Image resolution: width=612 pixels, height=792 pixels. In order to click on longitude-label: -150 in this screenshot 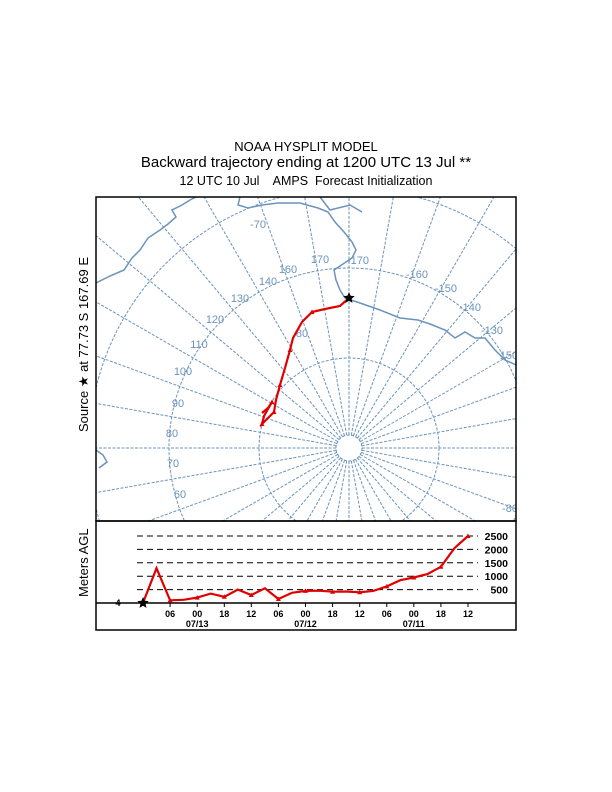, I will do `click(446, 289)`.